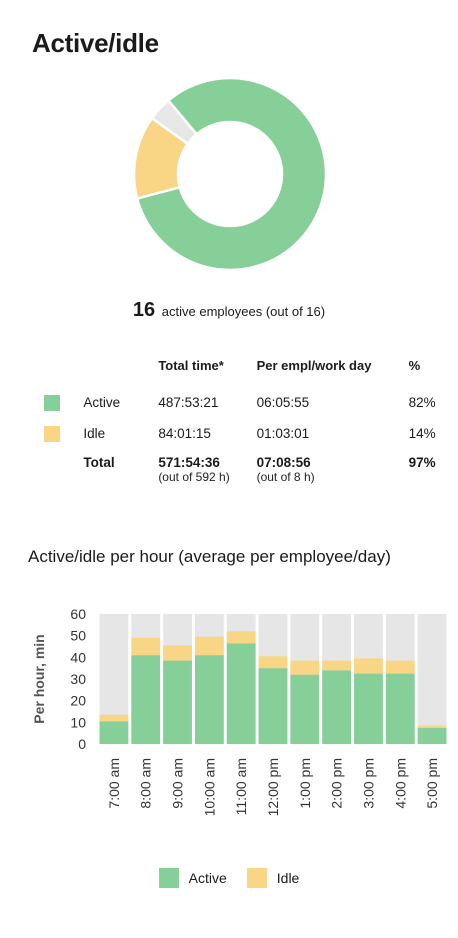 The height and width of the screenshot is (938, 458). What do you see at coordinates (52, 402) in the screenshot?
I see `active-swatch` at bounding box center [52, 402].